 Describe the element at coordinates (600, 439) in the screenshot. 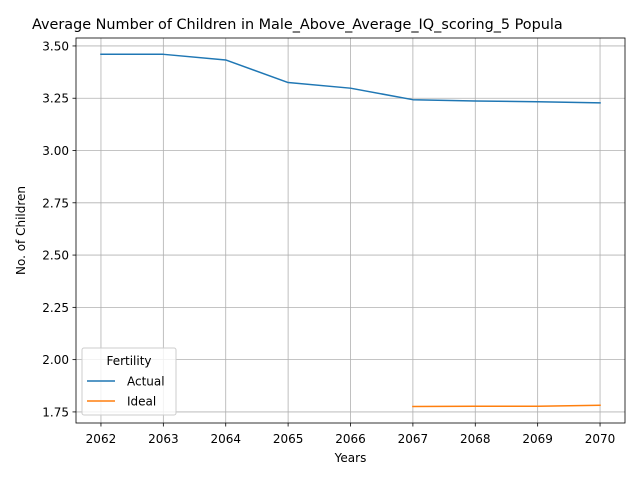

I see `x-tick-label: 2070` at that location.